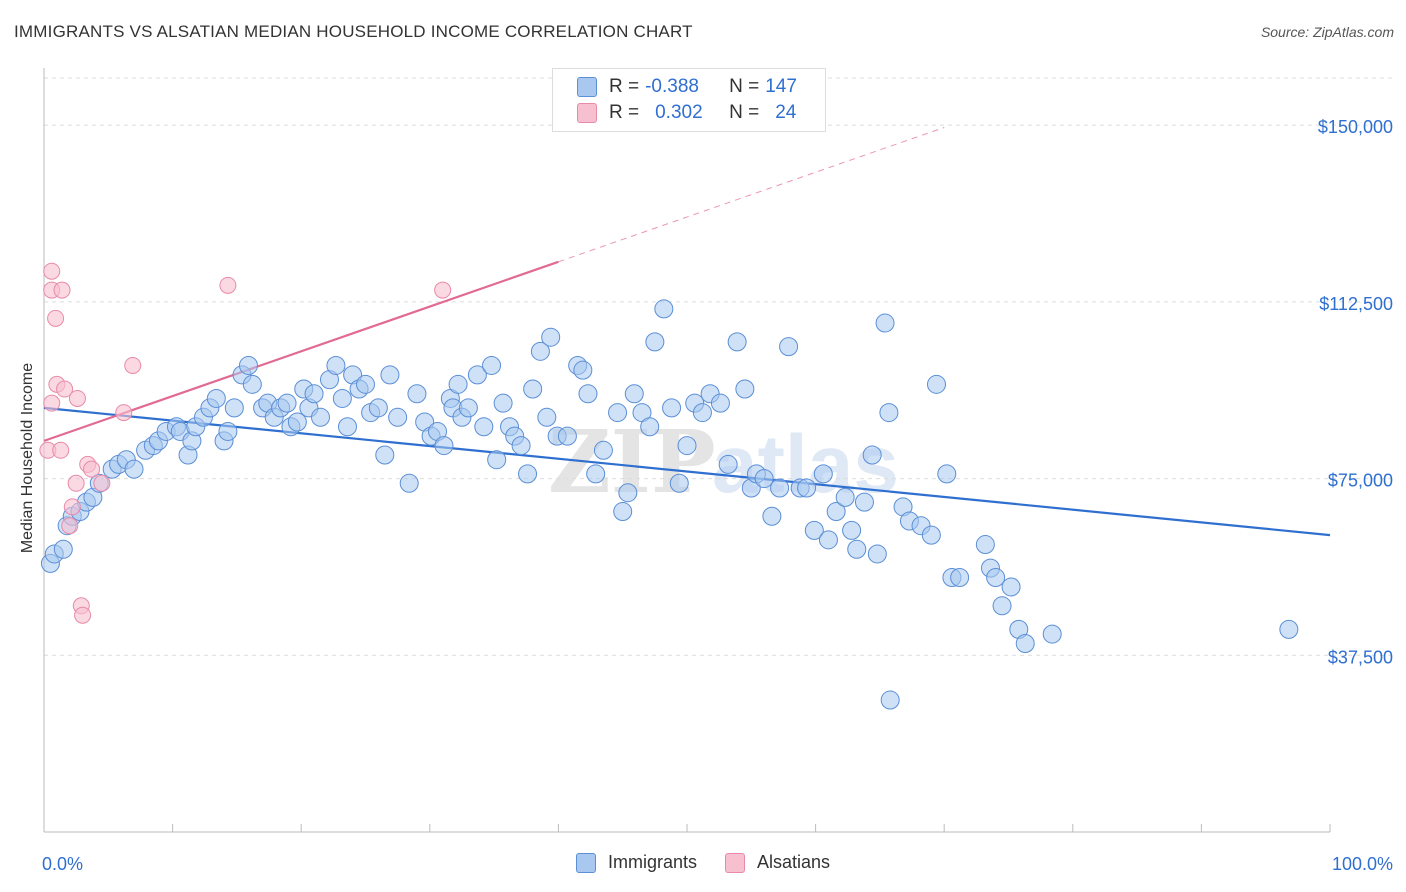 The width and height of the screenshot is (1406, 892). I want to click on alsatians-points, so click(245, 443).